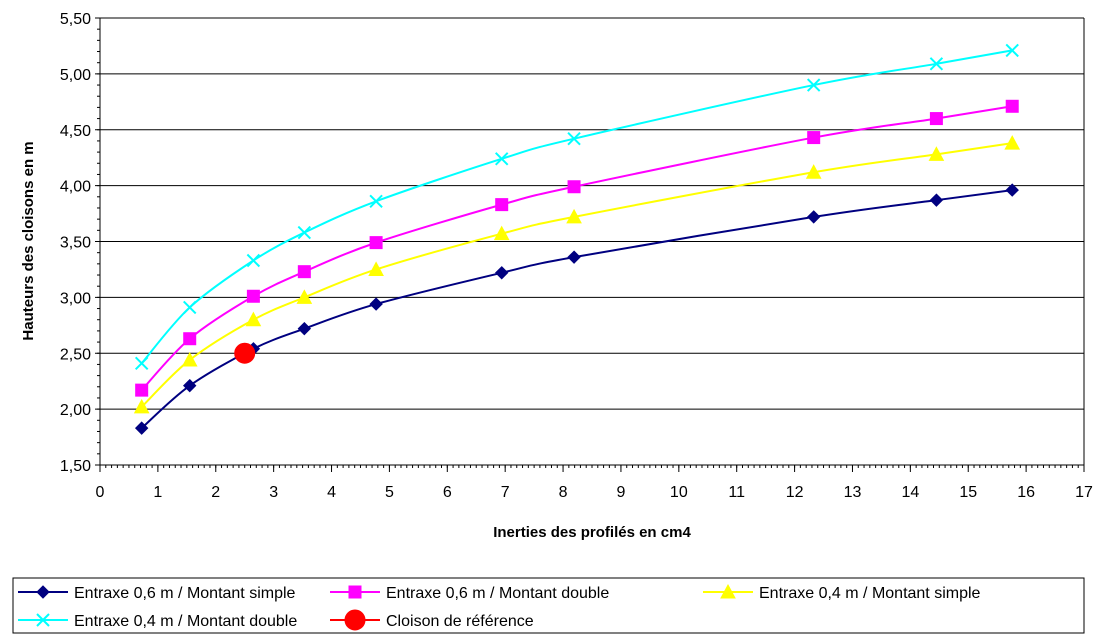 This screenshot has height=637, width=1097. Describe the element at coordinates (592, 532) in the screenshot. I see `x-axis-title: Inerties des profilés en cm4` at that location.